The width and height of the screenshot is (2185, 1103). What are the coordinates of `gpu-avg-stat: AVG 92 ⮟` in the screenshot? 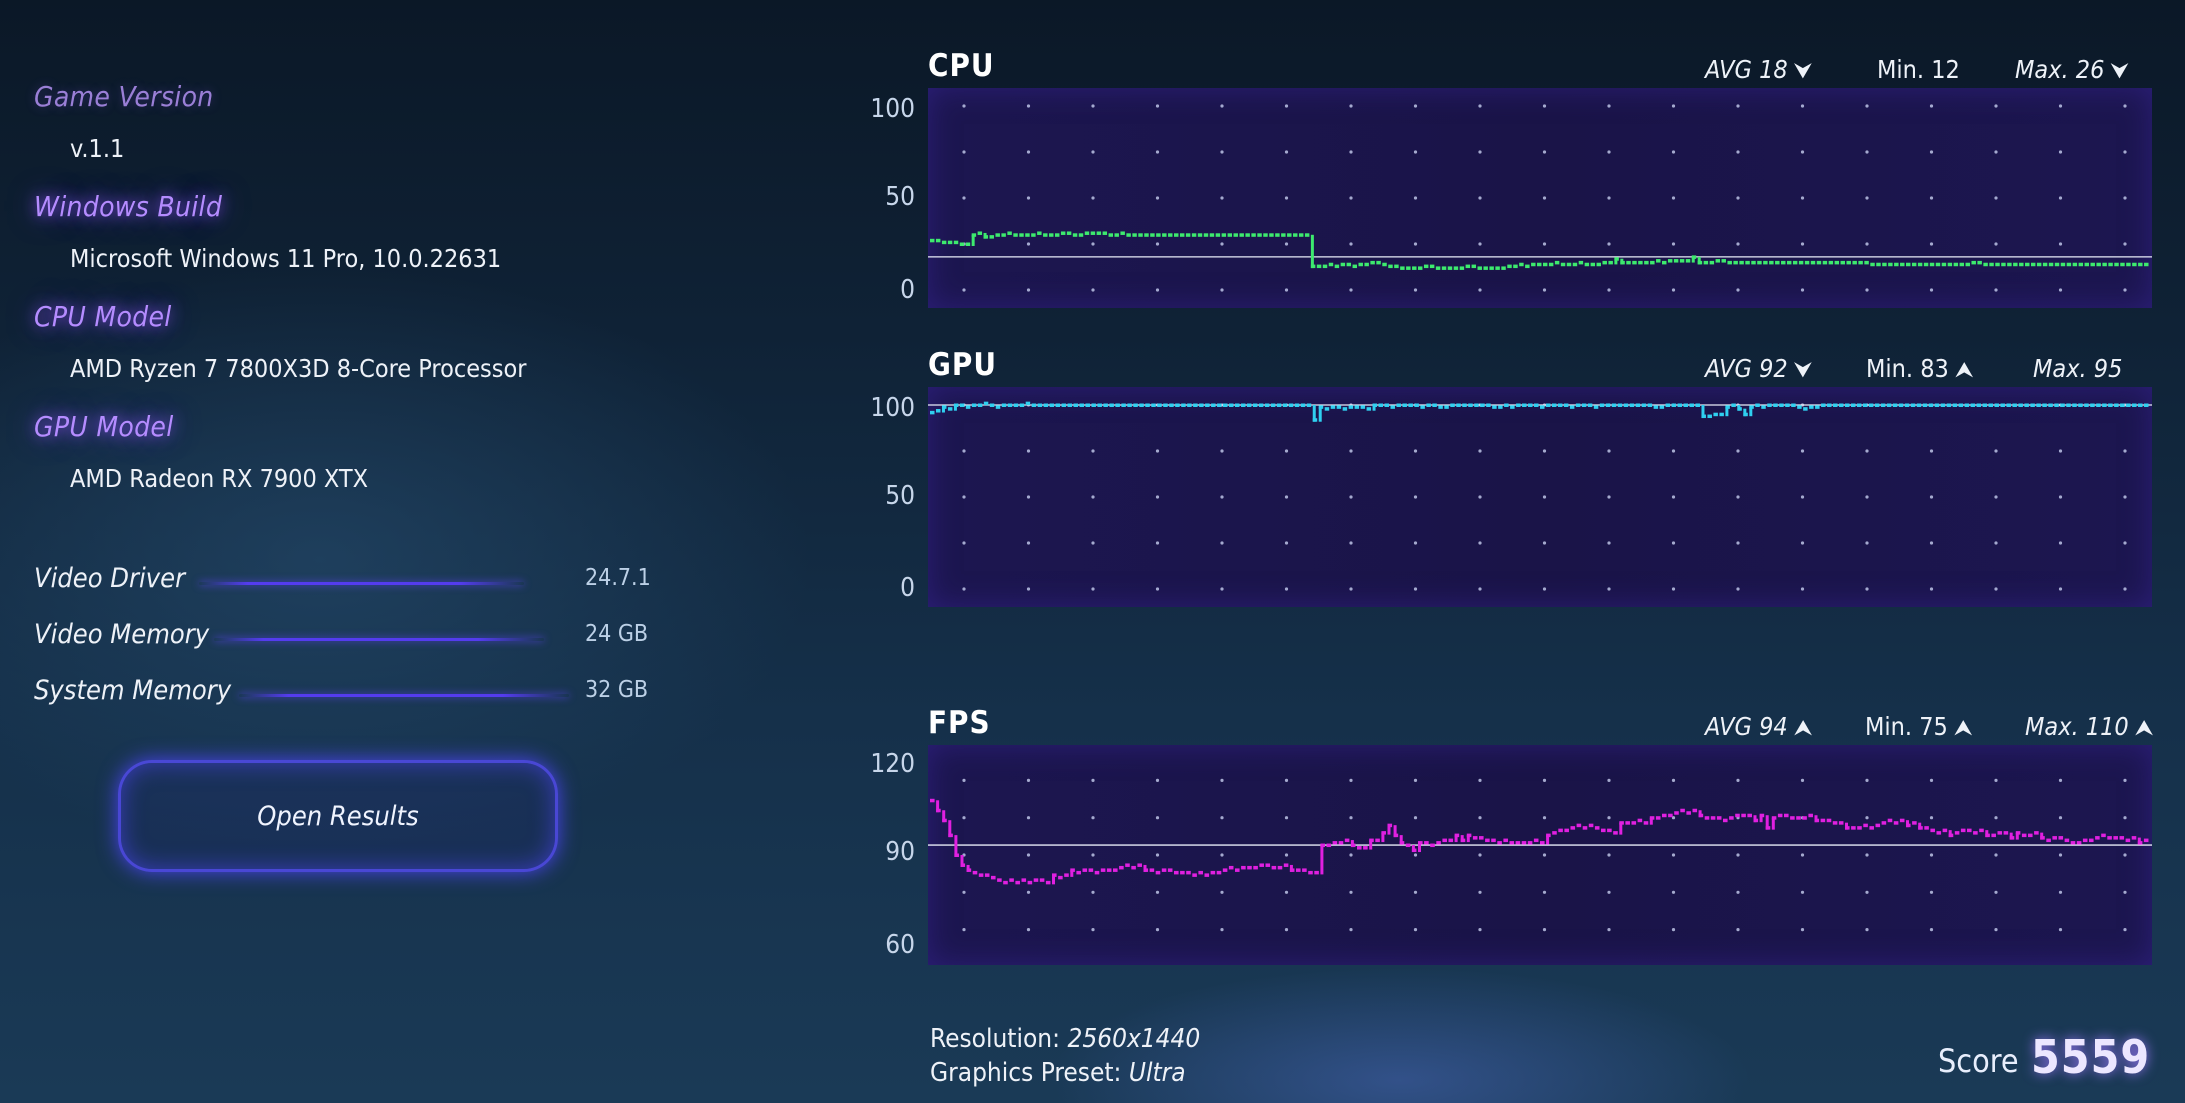 It's located at (1758, 368).